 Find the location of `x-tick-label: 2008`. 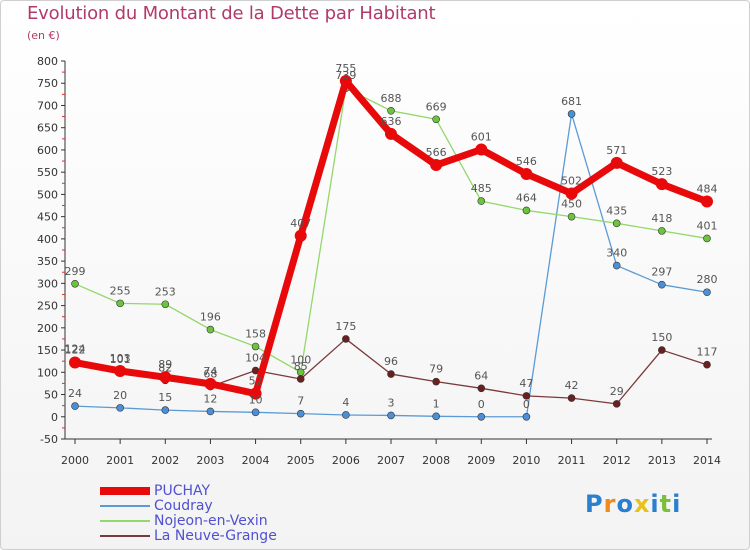

x-tick-label: 2008 is located at coordinates (436, 460).